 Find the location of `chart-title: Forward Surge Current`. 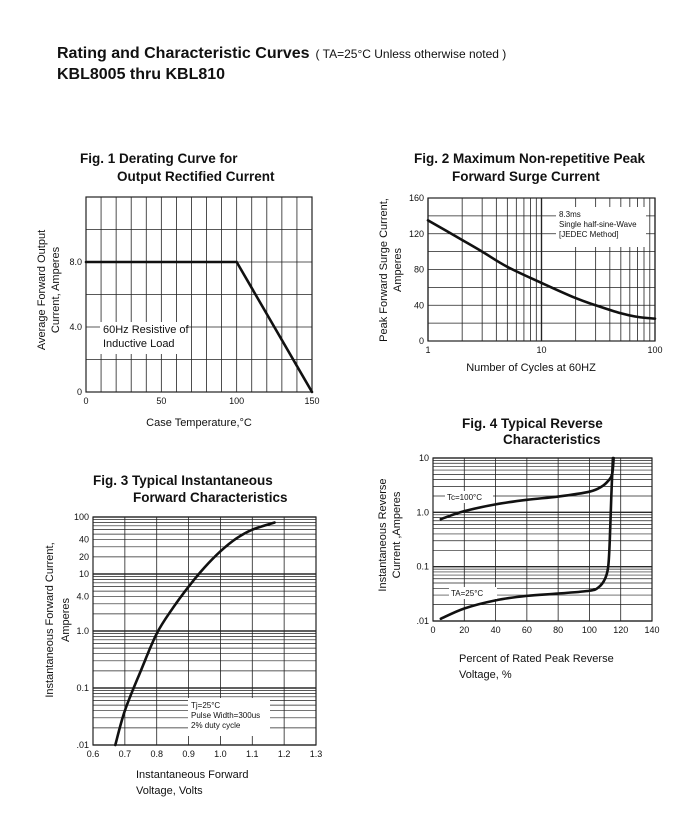

chart-title: Forward Surge Current is located at coordinates (526, 176).